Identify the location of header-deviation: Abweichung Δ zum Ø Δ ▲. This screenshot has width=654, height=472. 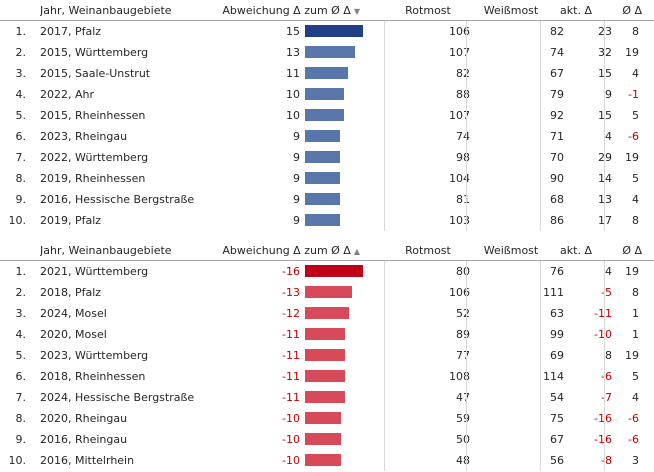
(285, 250).